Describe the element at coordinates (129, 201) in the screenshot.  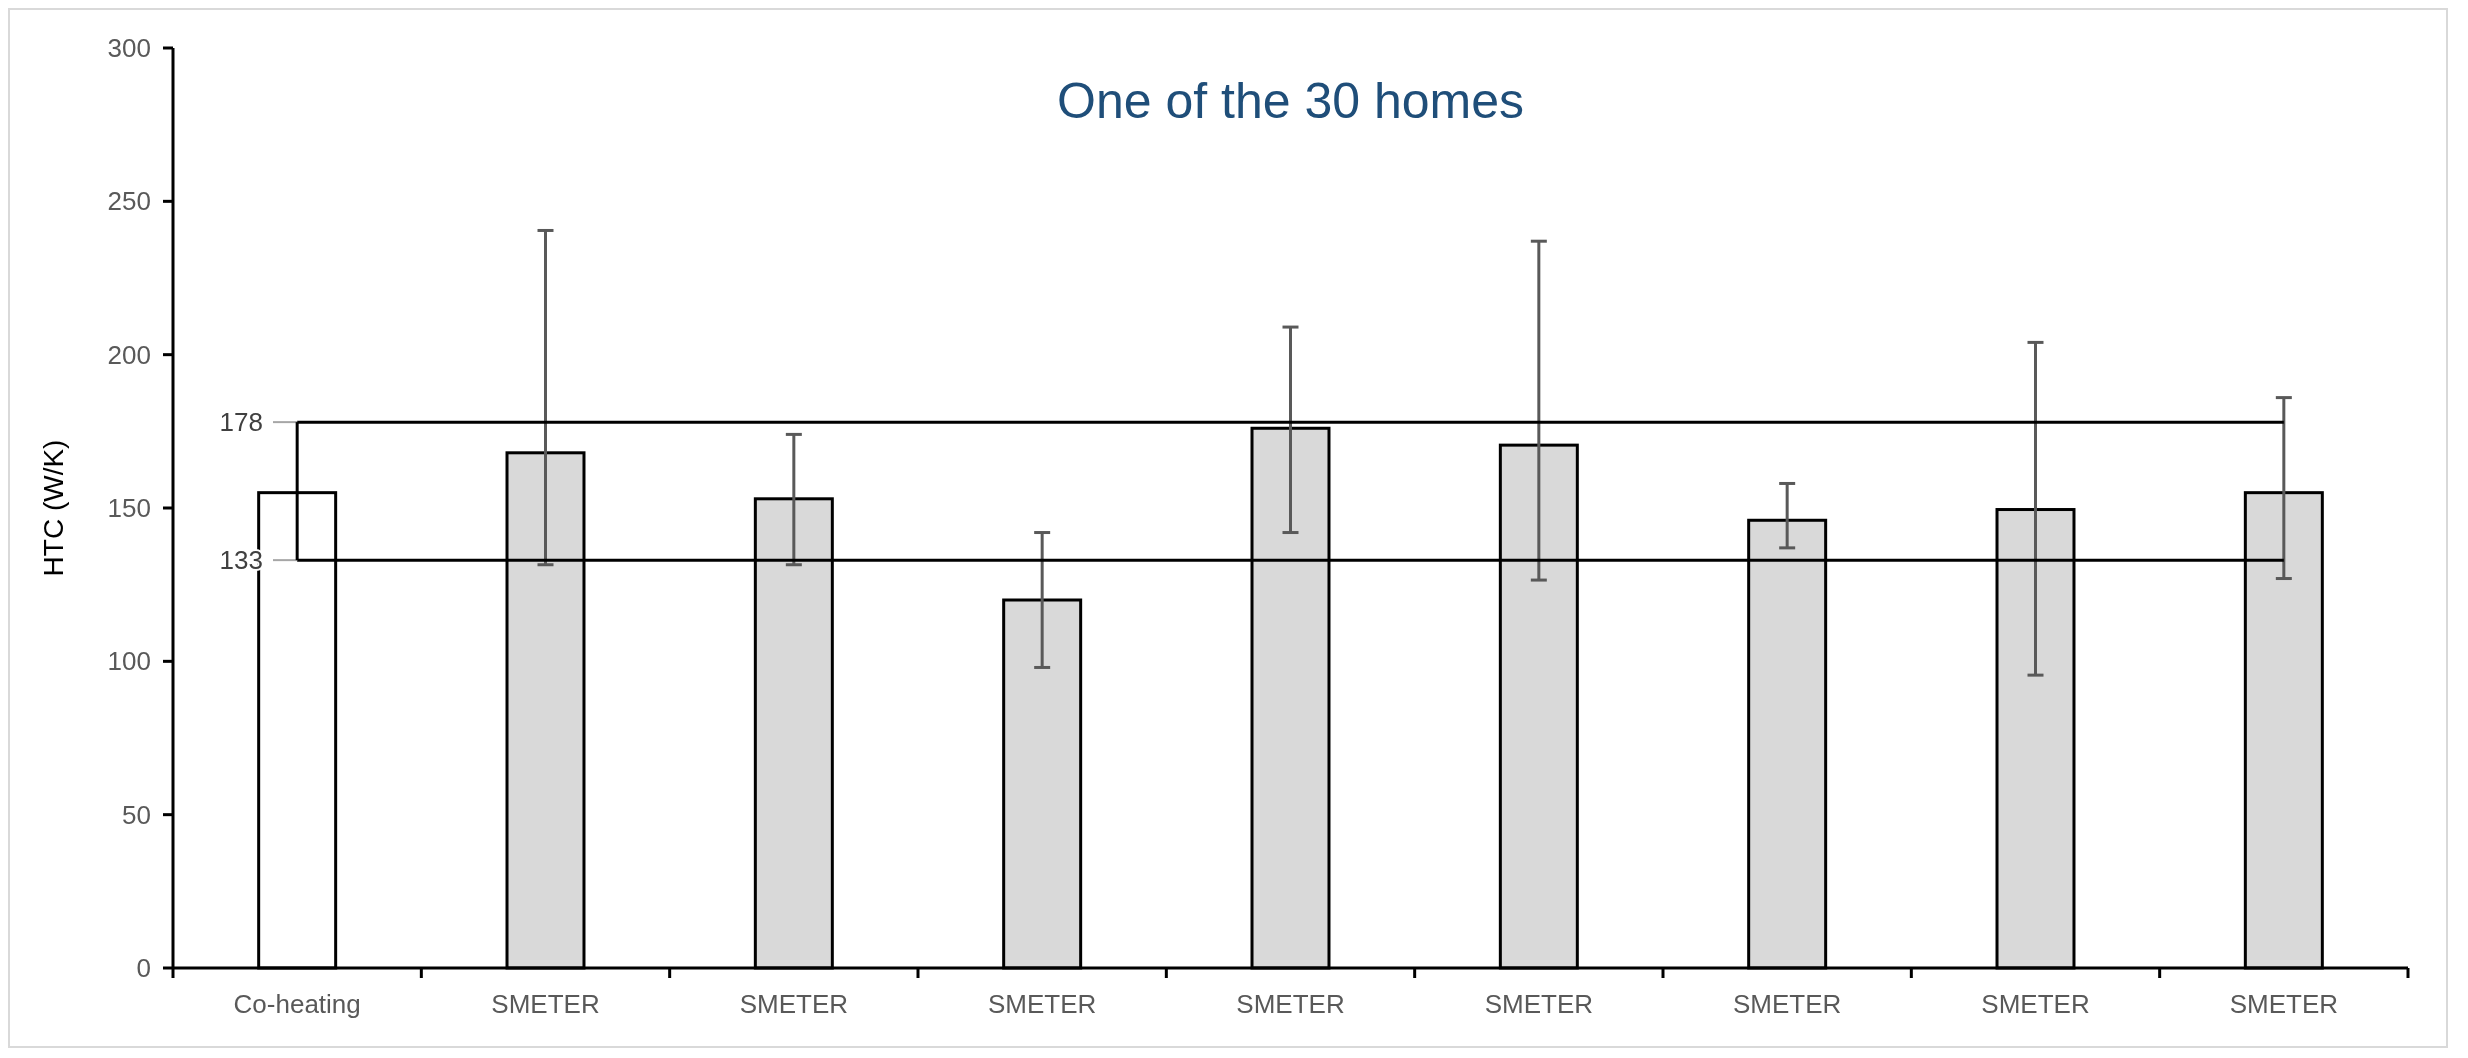
I see `y-tick-label: 250` at that location.